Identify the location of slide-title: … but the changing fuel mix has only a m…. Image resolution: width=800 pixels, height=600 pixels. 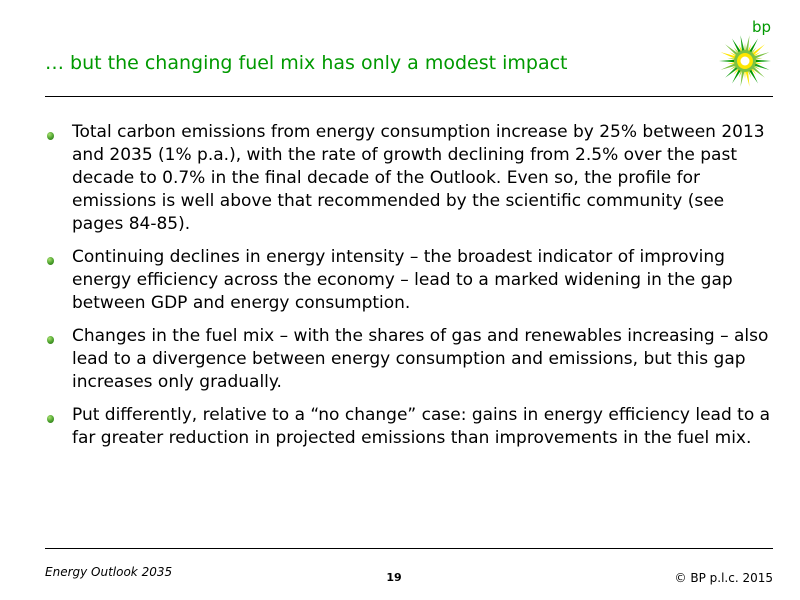
(306, 63).